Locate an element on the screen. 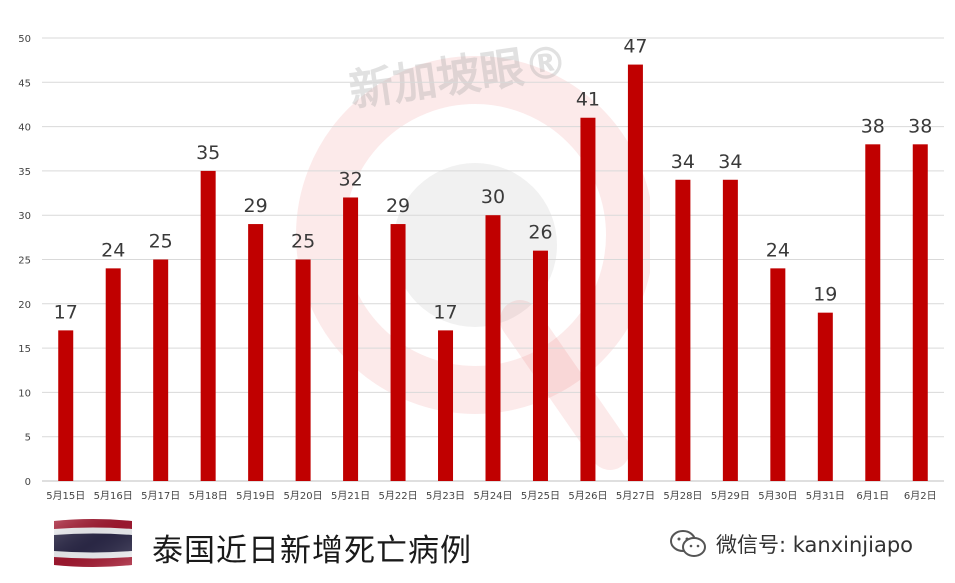 The width and height of the screenshot is (955, 583). y-axis-ticks: 0 5 10 15 20 25 30 35 40 45 50 is located at coordinates (24, 261).